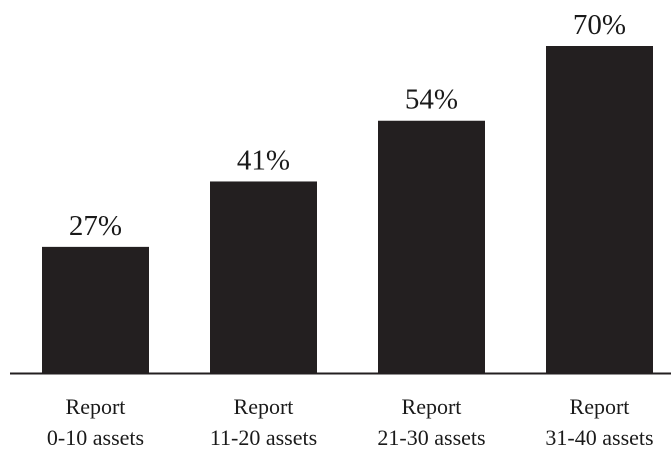 The image size is (671, 449). I want to click on value-label-3: 54%, so click(431, 100).